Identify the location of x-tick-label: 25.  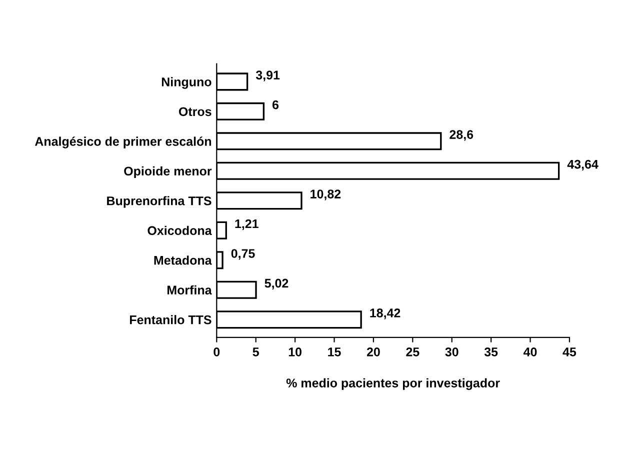
(413, 351).